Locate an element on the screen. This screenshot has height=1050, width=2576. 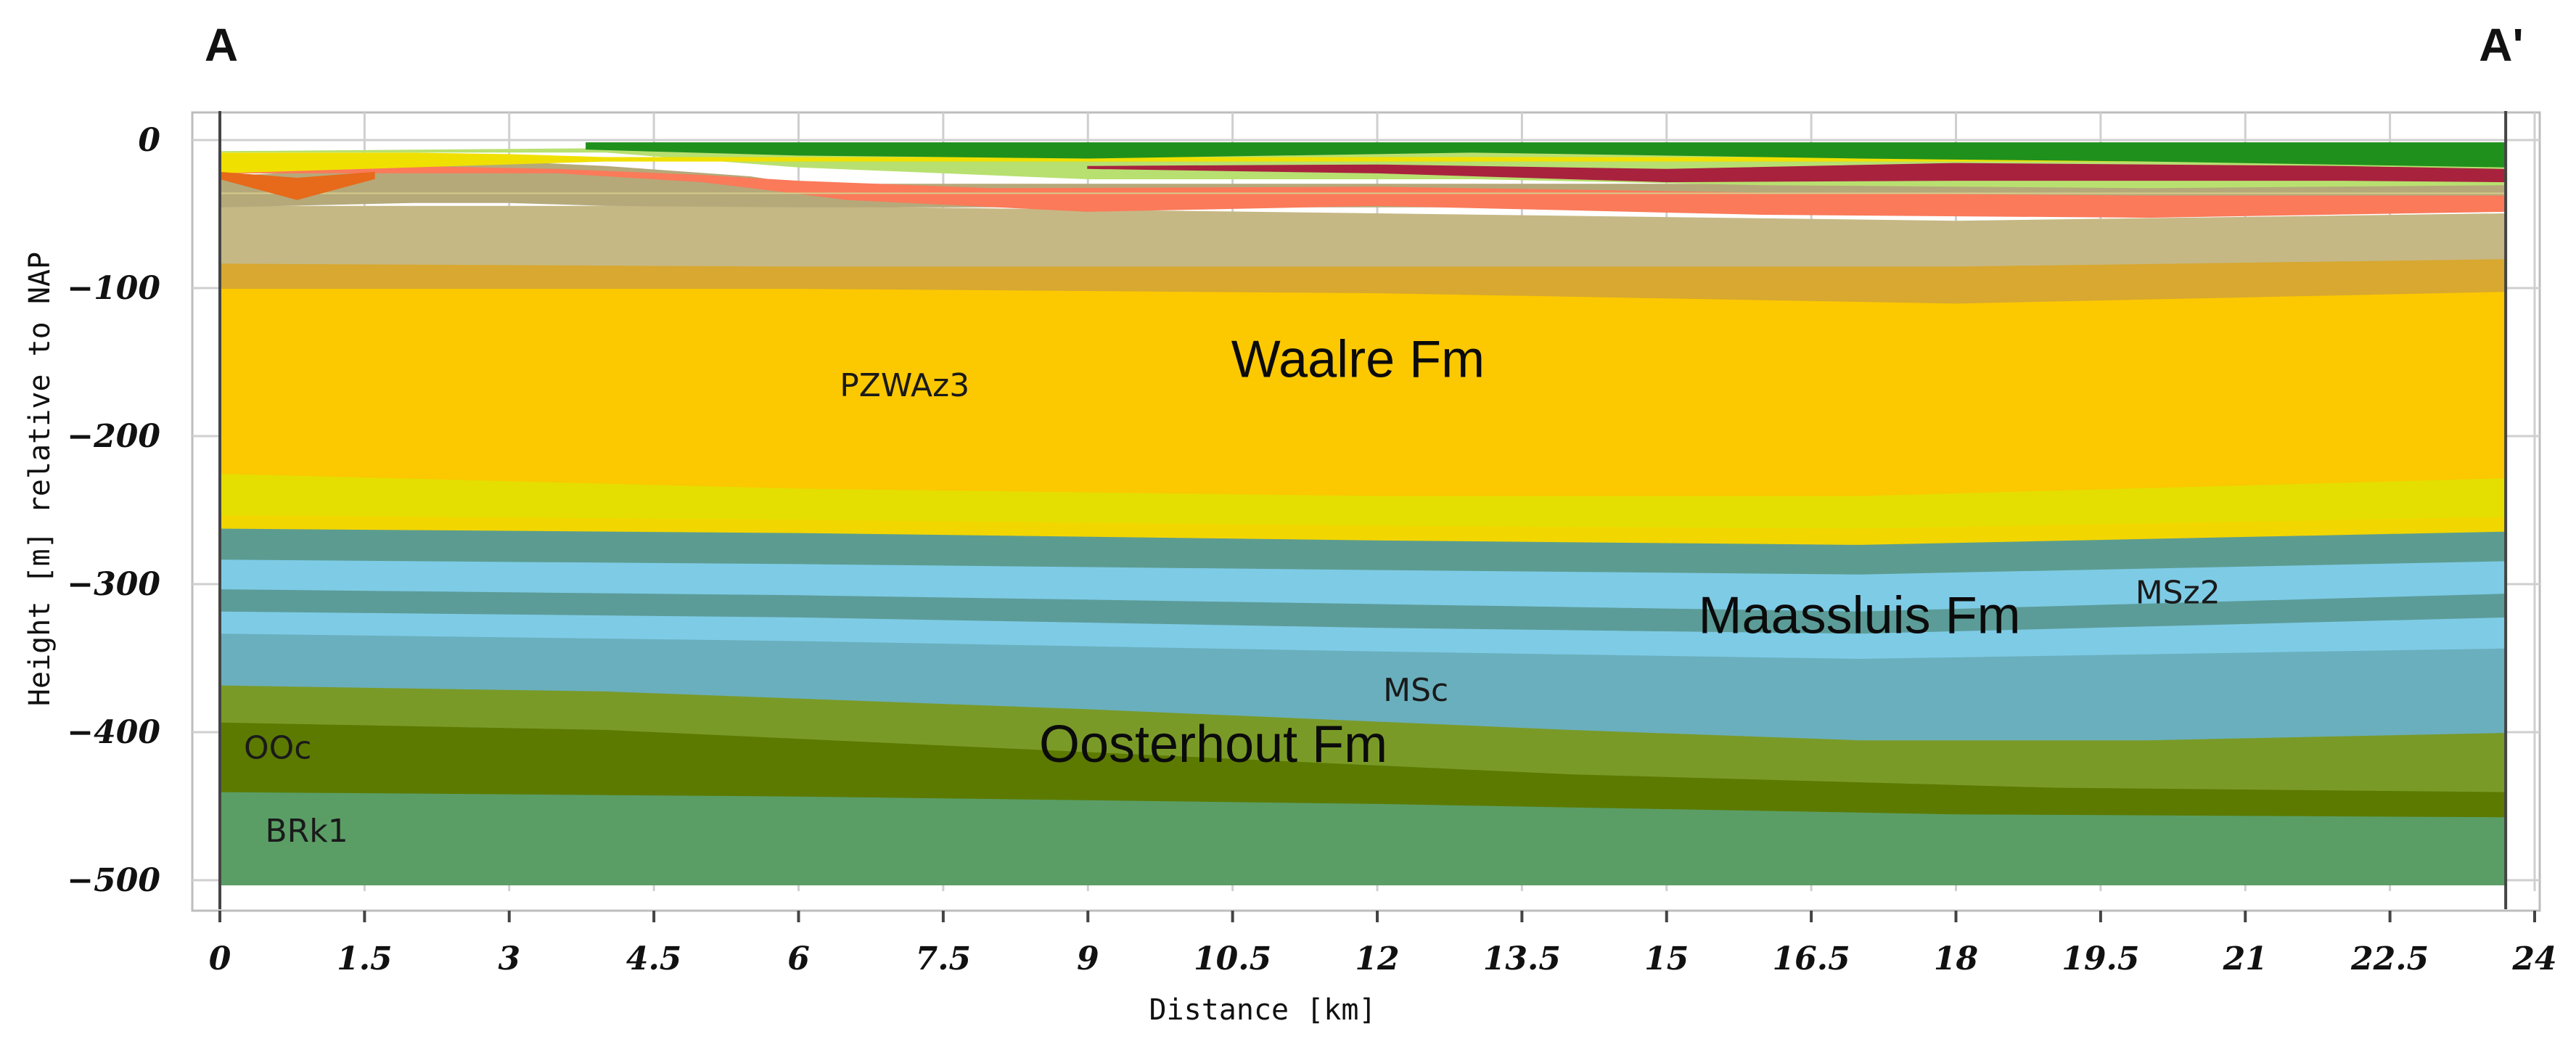
unit-code-label: MSc is located at coordinates (1415, 690).